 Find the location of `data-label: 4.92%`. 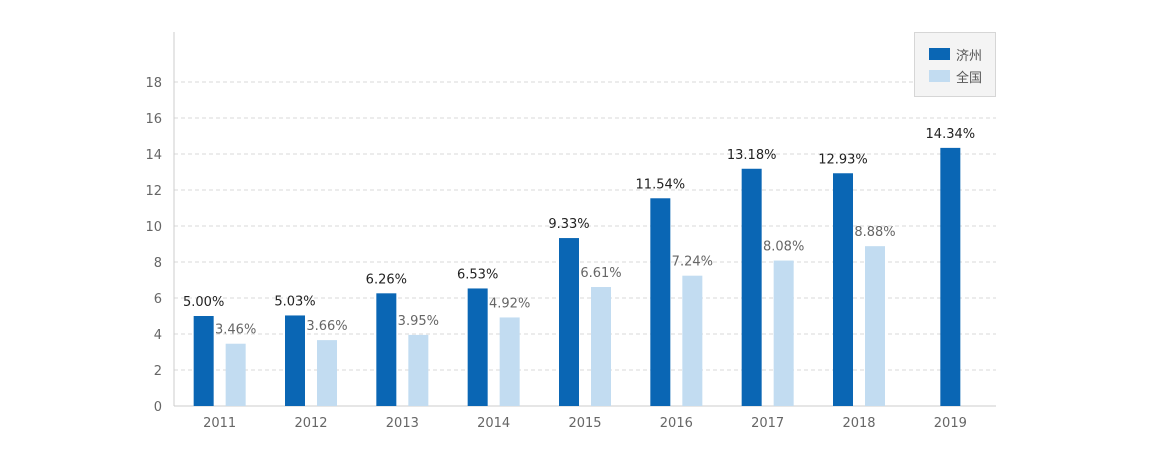

data-label: 4.92% is located at coordinates (509, 303).